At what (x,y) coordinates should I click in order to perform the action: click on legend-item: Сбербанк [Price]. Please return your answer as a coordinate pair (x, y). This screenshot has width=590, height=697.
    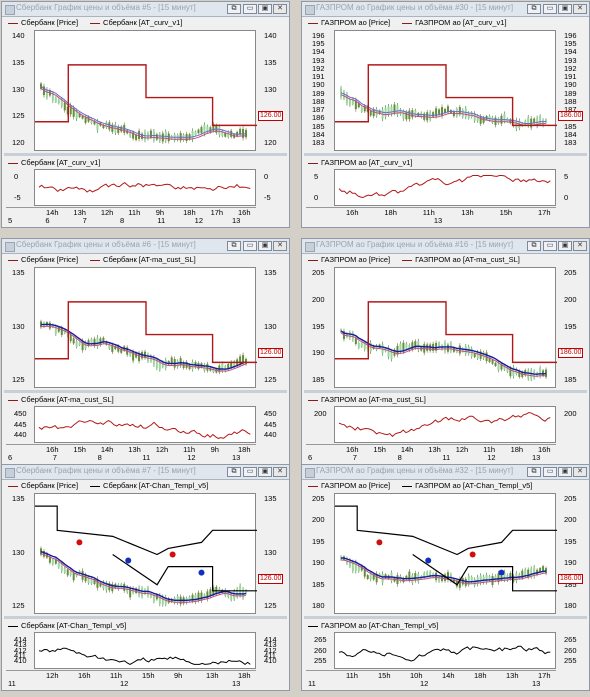
    Looking at the image, I should click on (43, 485).